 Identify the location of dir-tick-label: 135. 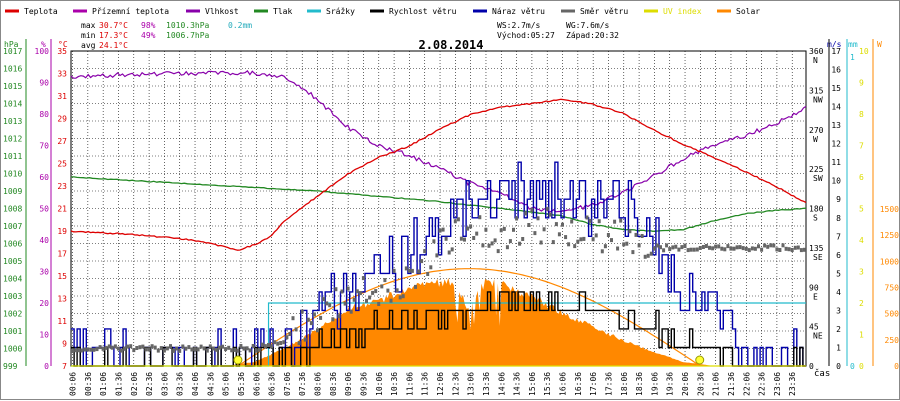
(816, 248).